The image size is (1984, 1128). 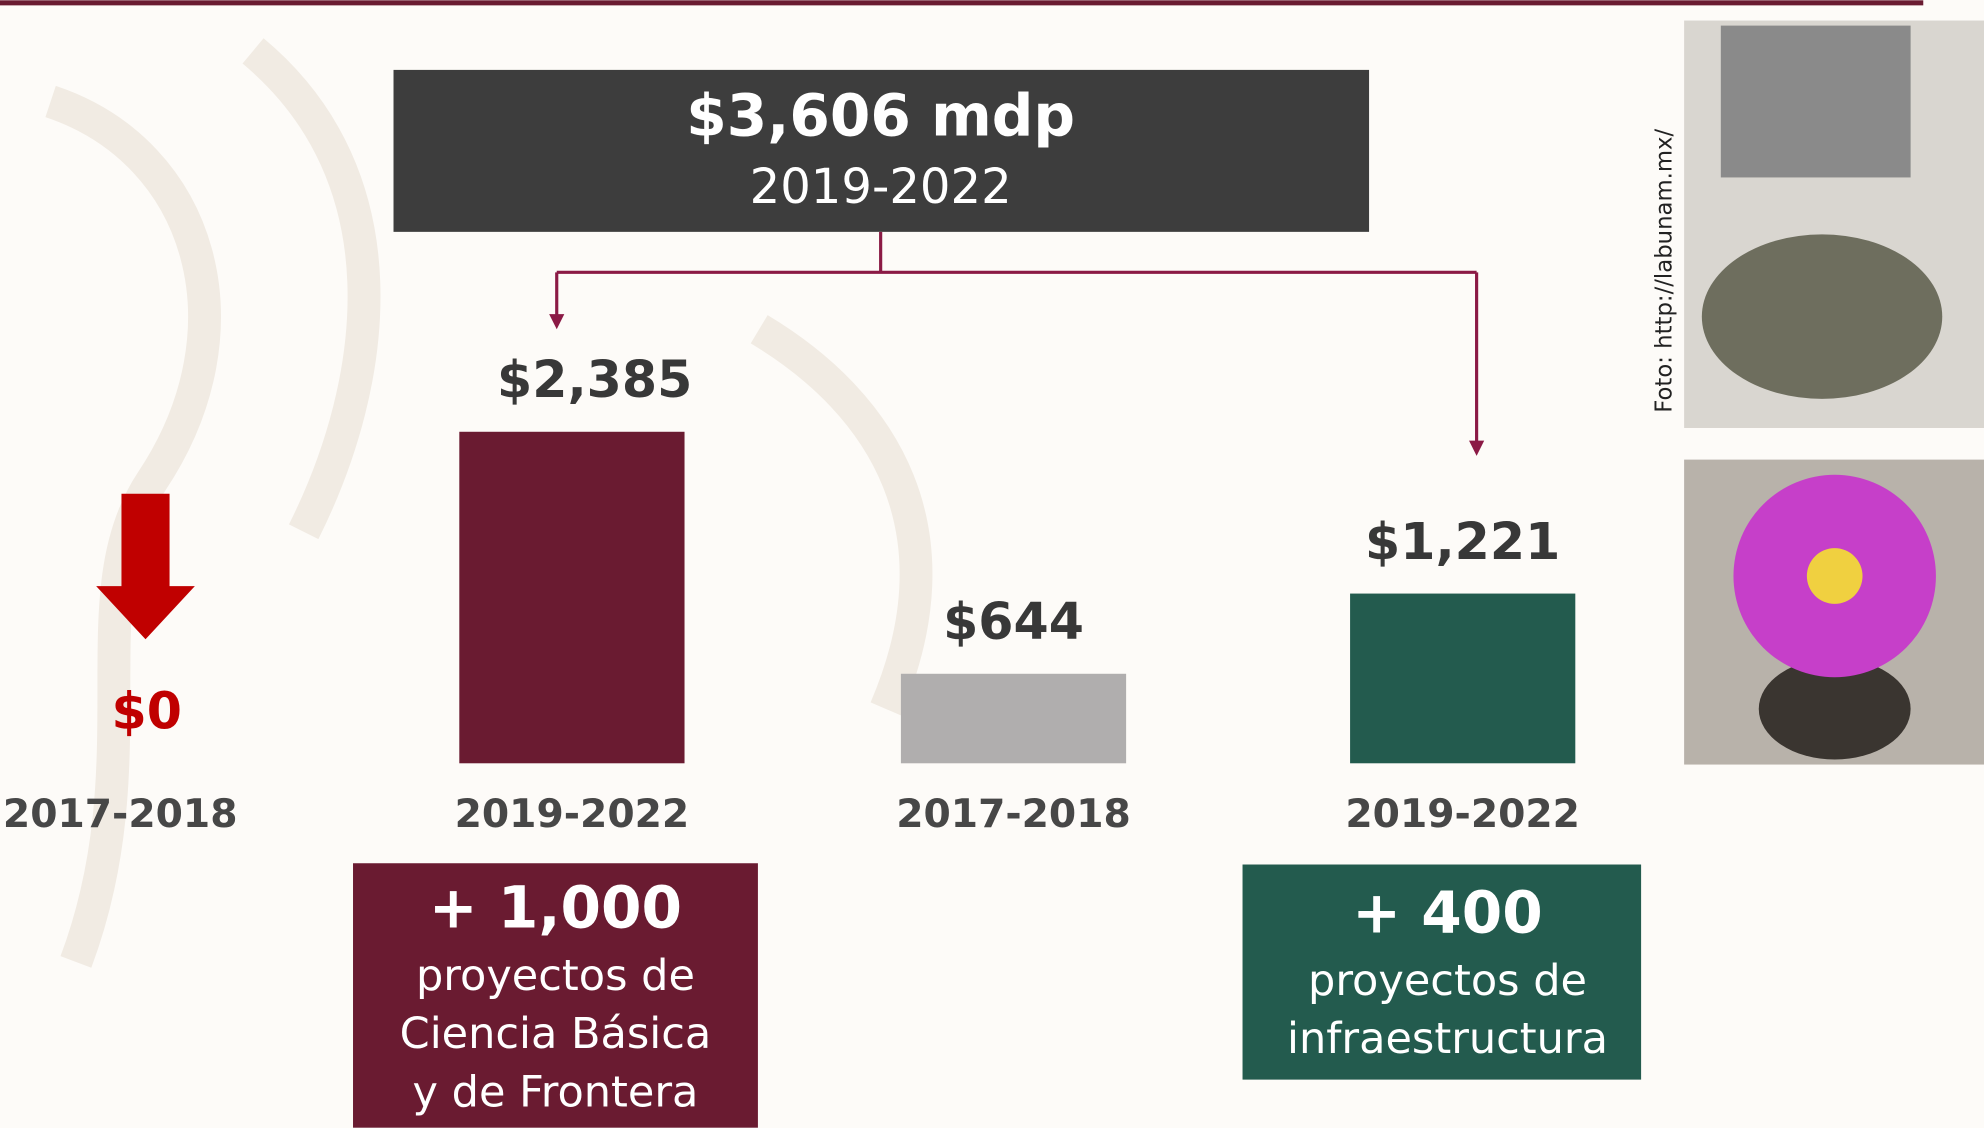 What do you see at coordinates (1017, 337) in the screenshot?
I see `connector` at bounding box center [1017, 337].